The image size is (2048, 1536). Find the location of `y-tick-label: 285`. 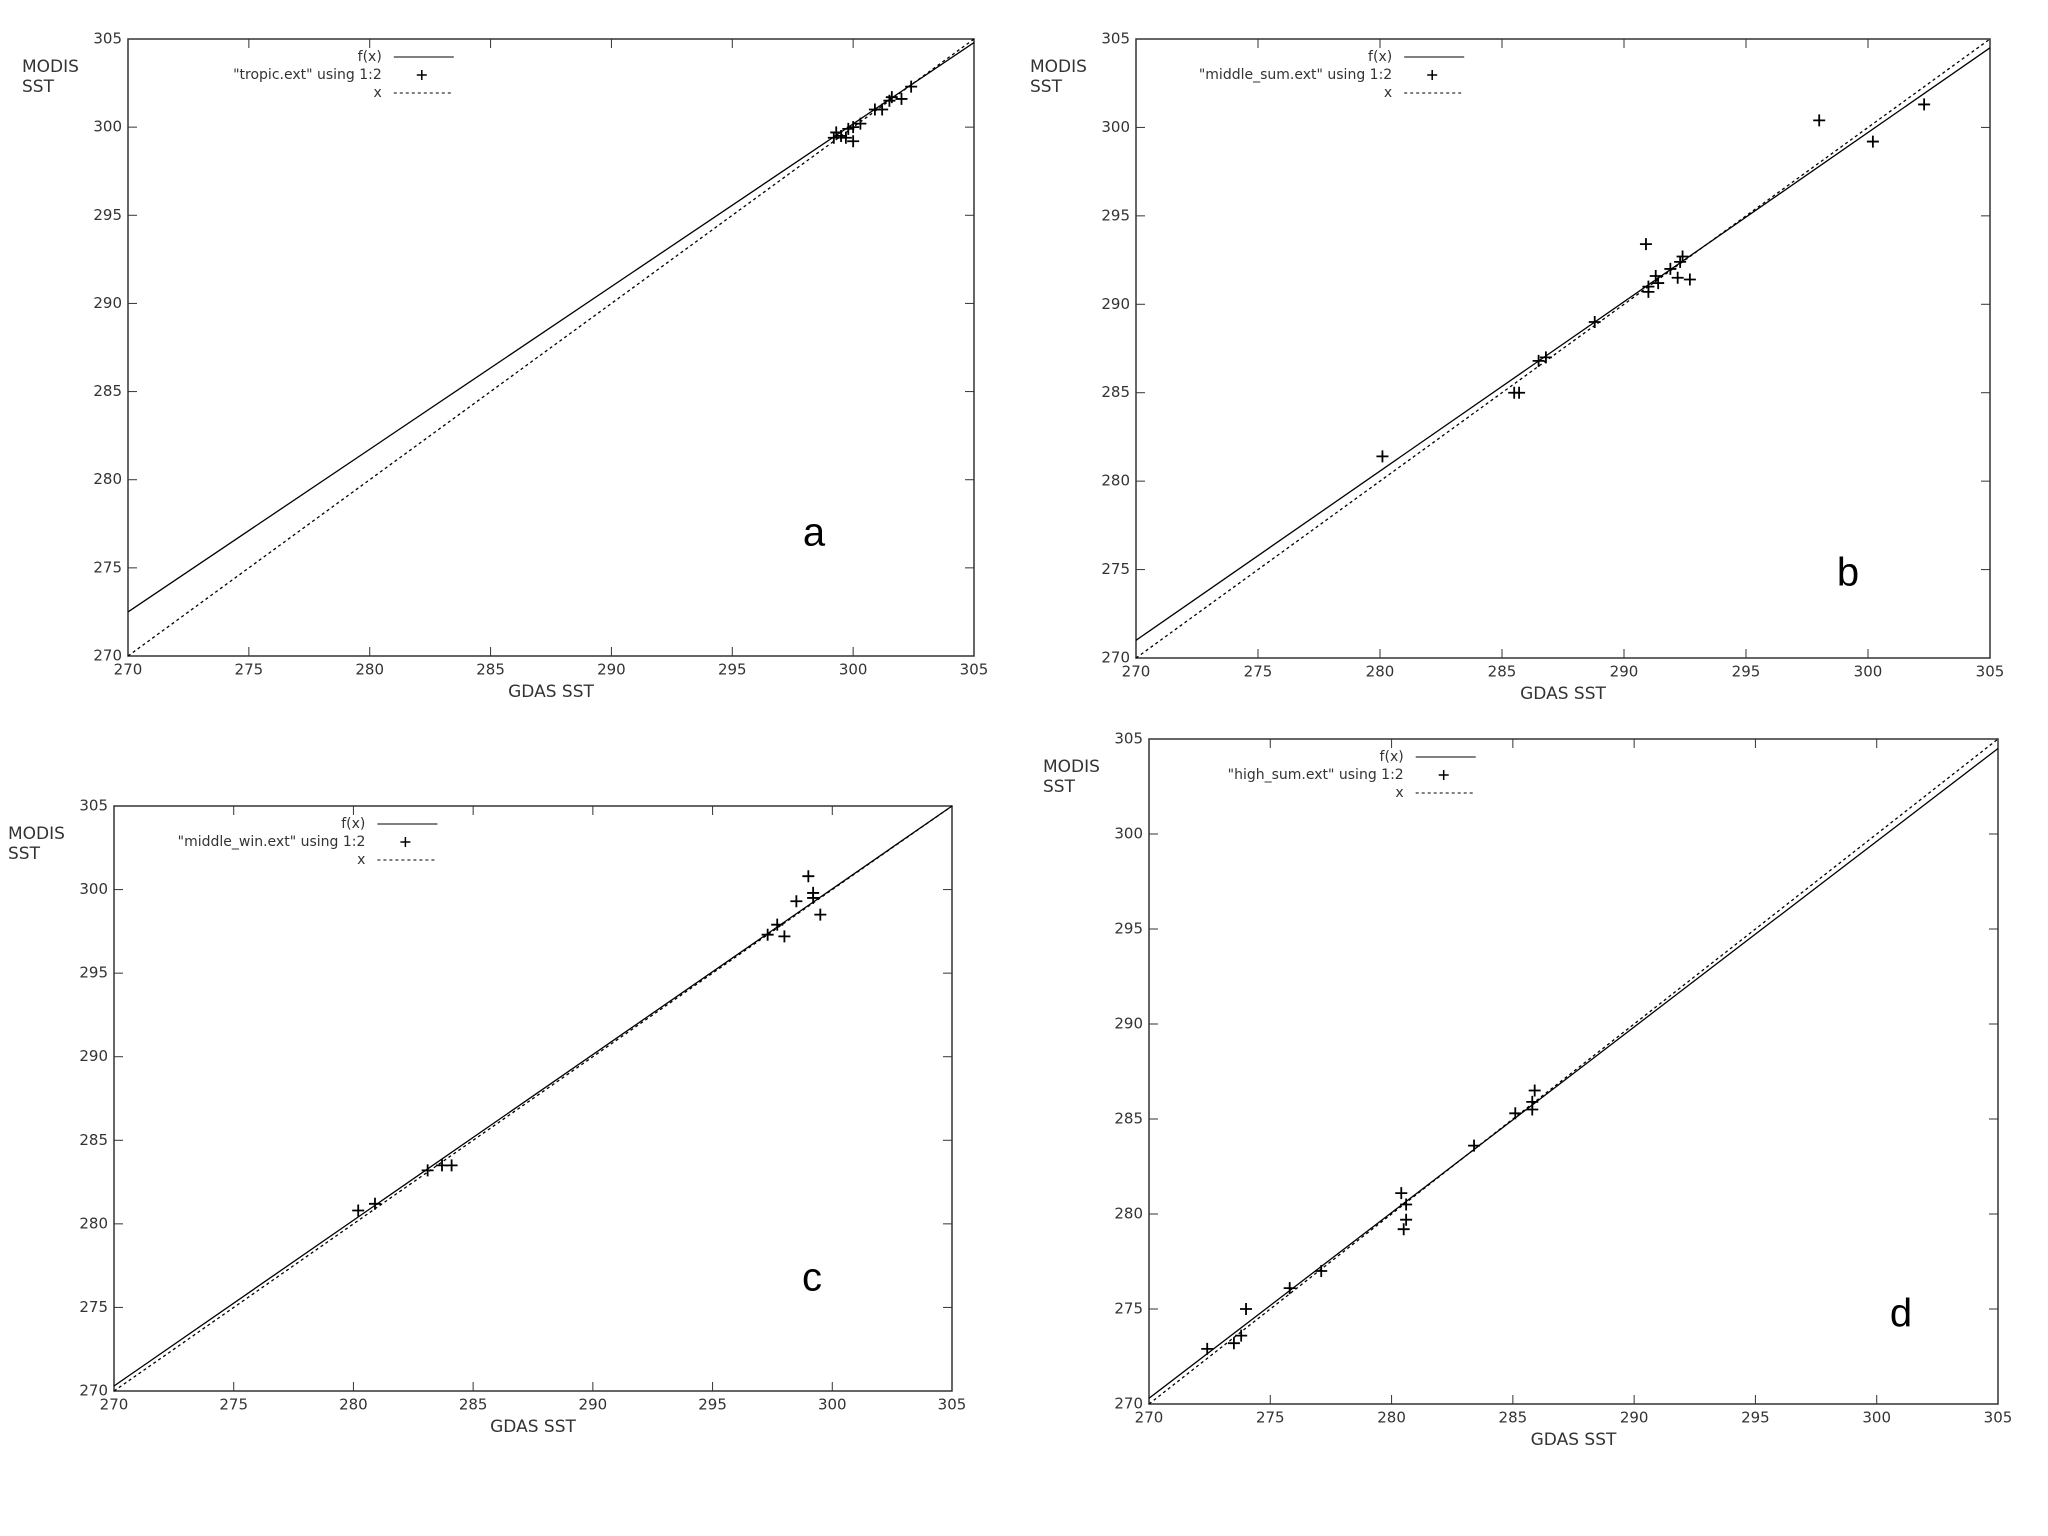

y-tick-label: 285 is located at coordinates (107, 391).